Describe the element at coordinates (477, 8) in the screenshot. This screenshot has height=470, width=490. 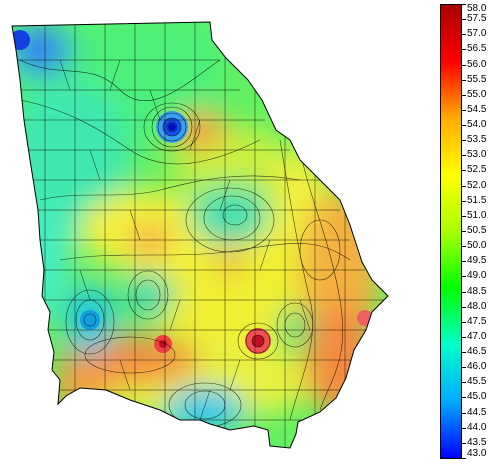
I see `colorbar-tick-label: 58.0` at that location.